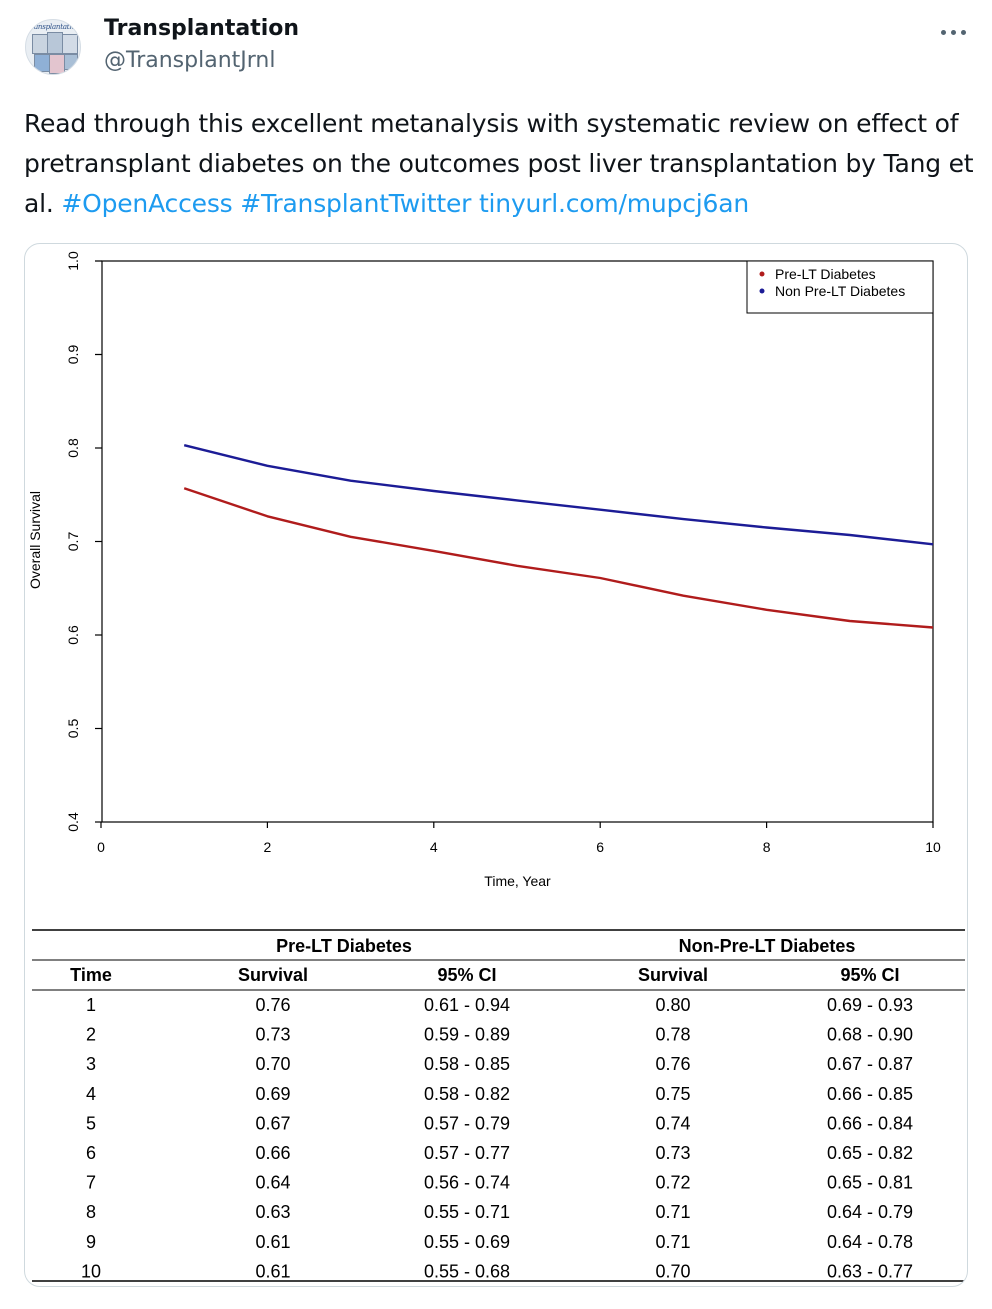 The image size is (992, 1309). I want to click on table-column-header: Time, so click(91, 975).